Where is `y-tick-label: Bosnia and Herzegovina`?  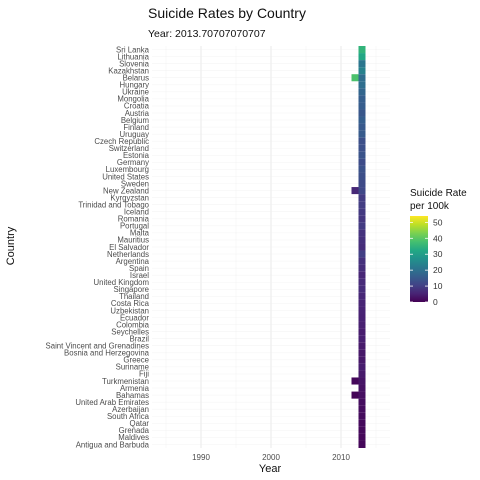
y-tick-label: Bosnia and Herzegovina is located at coordinates (107, 353).